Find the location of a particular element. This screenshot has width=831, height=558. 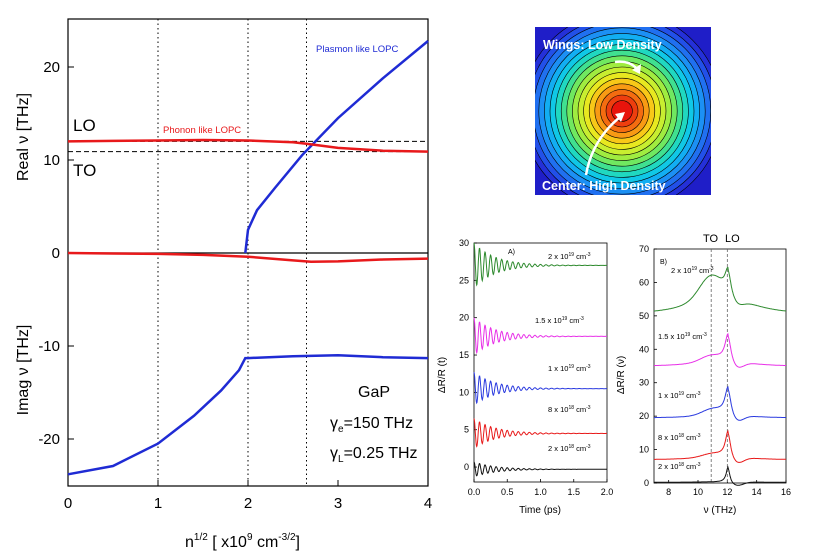

panel-a-density-label: 1 x 1019 cm-3 is located at coordinates (569, 368).